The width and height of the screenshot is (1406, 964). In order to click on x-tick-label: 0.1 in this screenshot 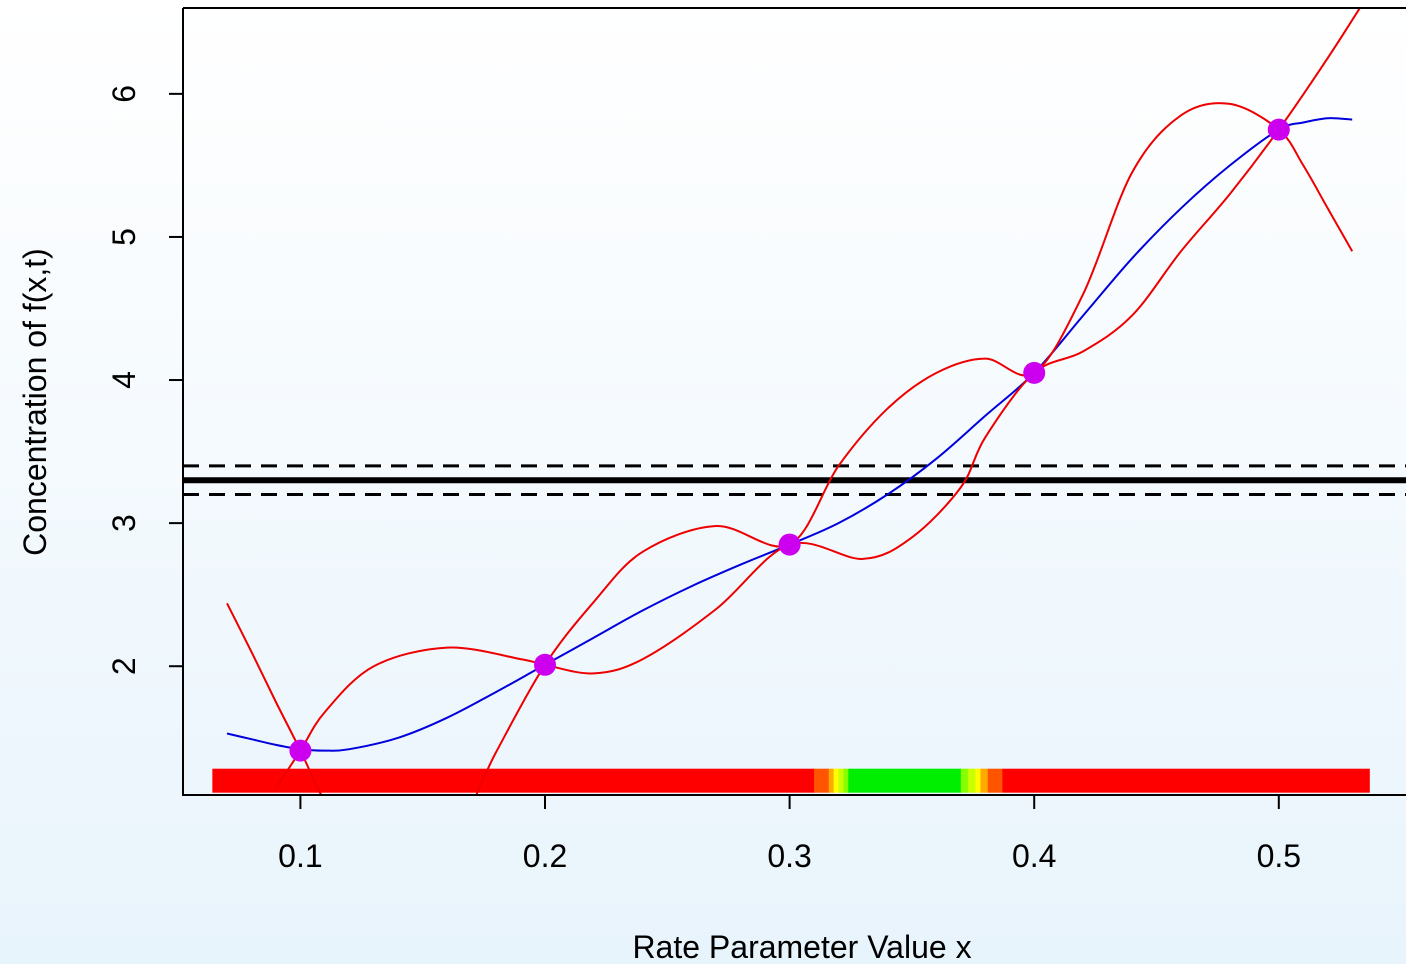, I will do `click(300, 856)`.